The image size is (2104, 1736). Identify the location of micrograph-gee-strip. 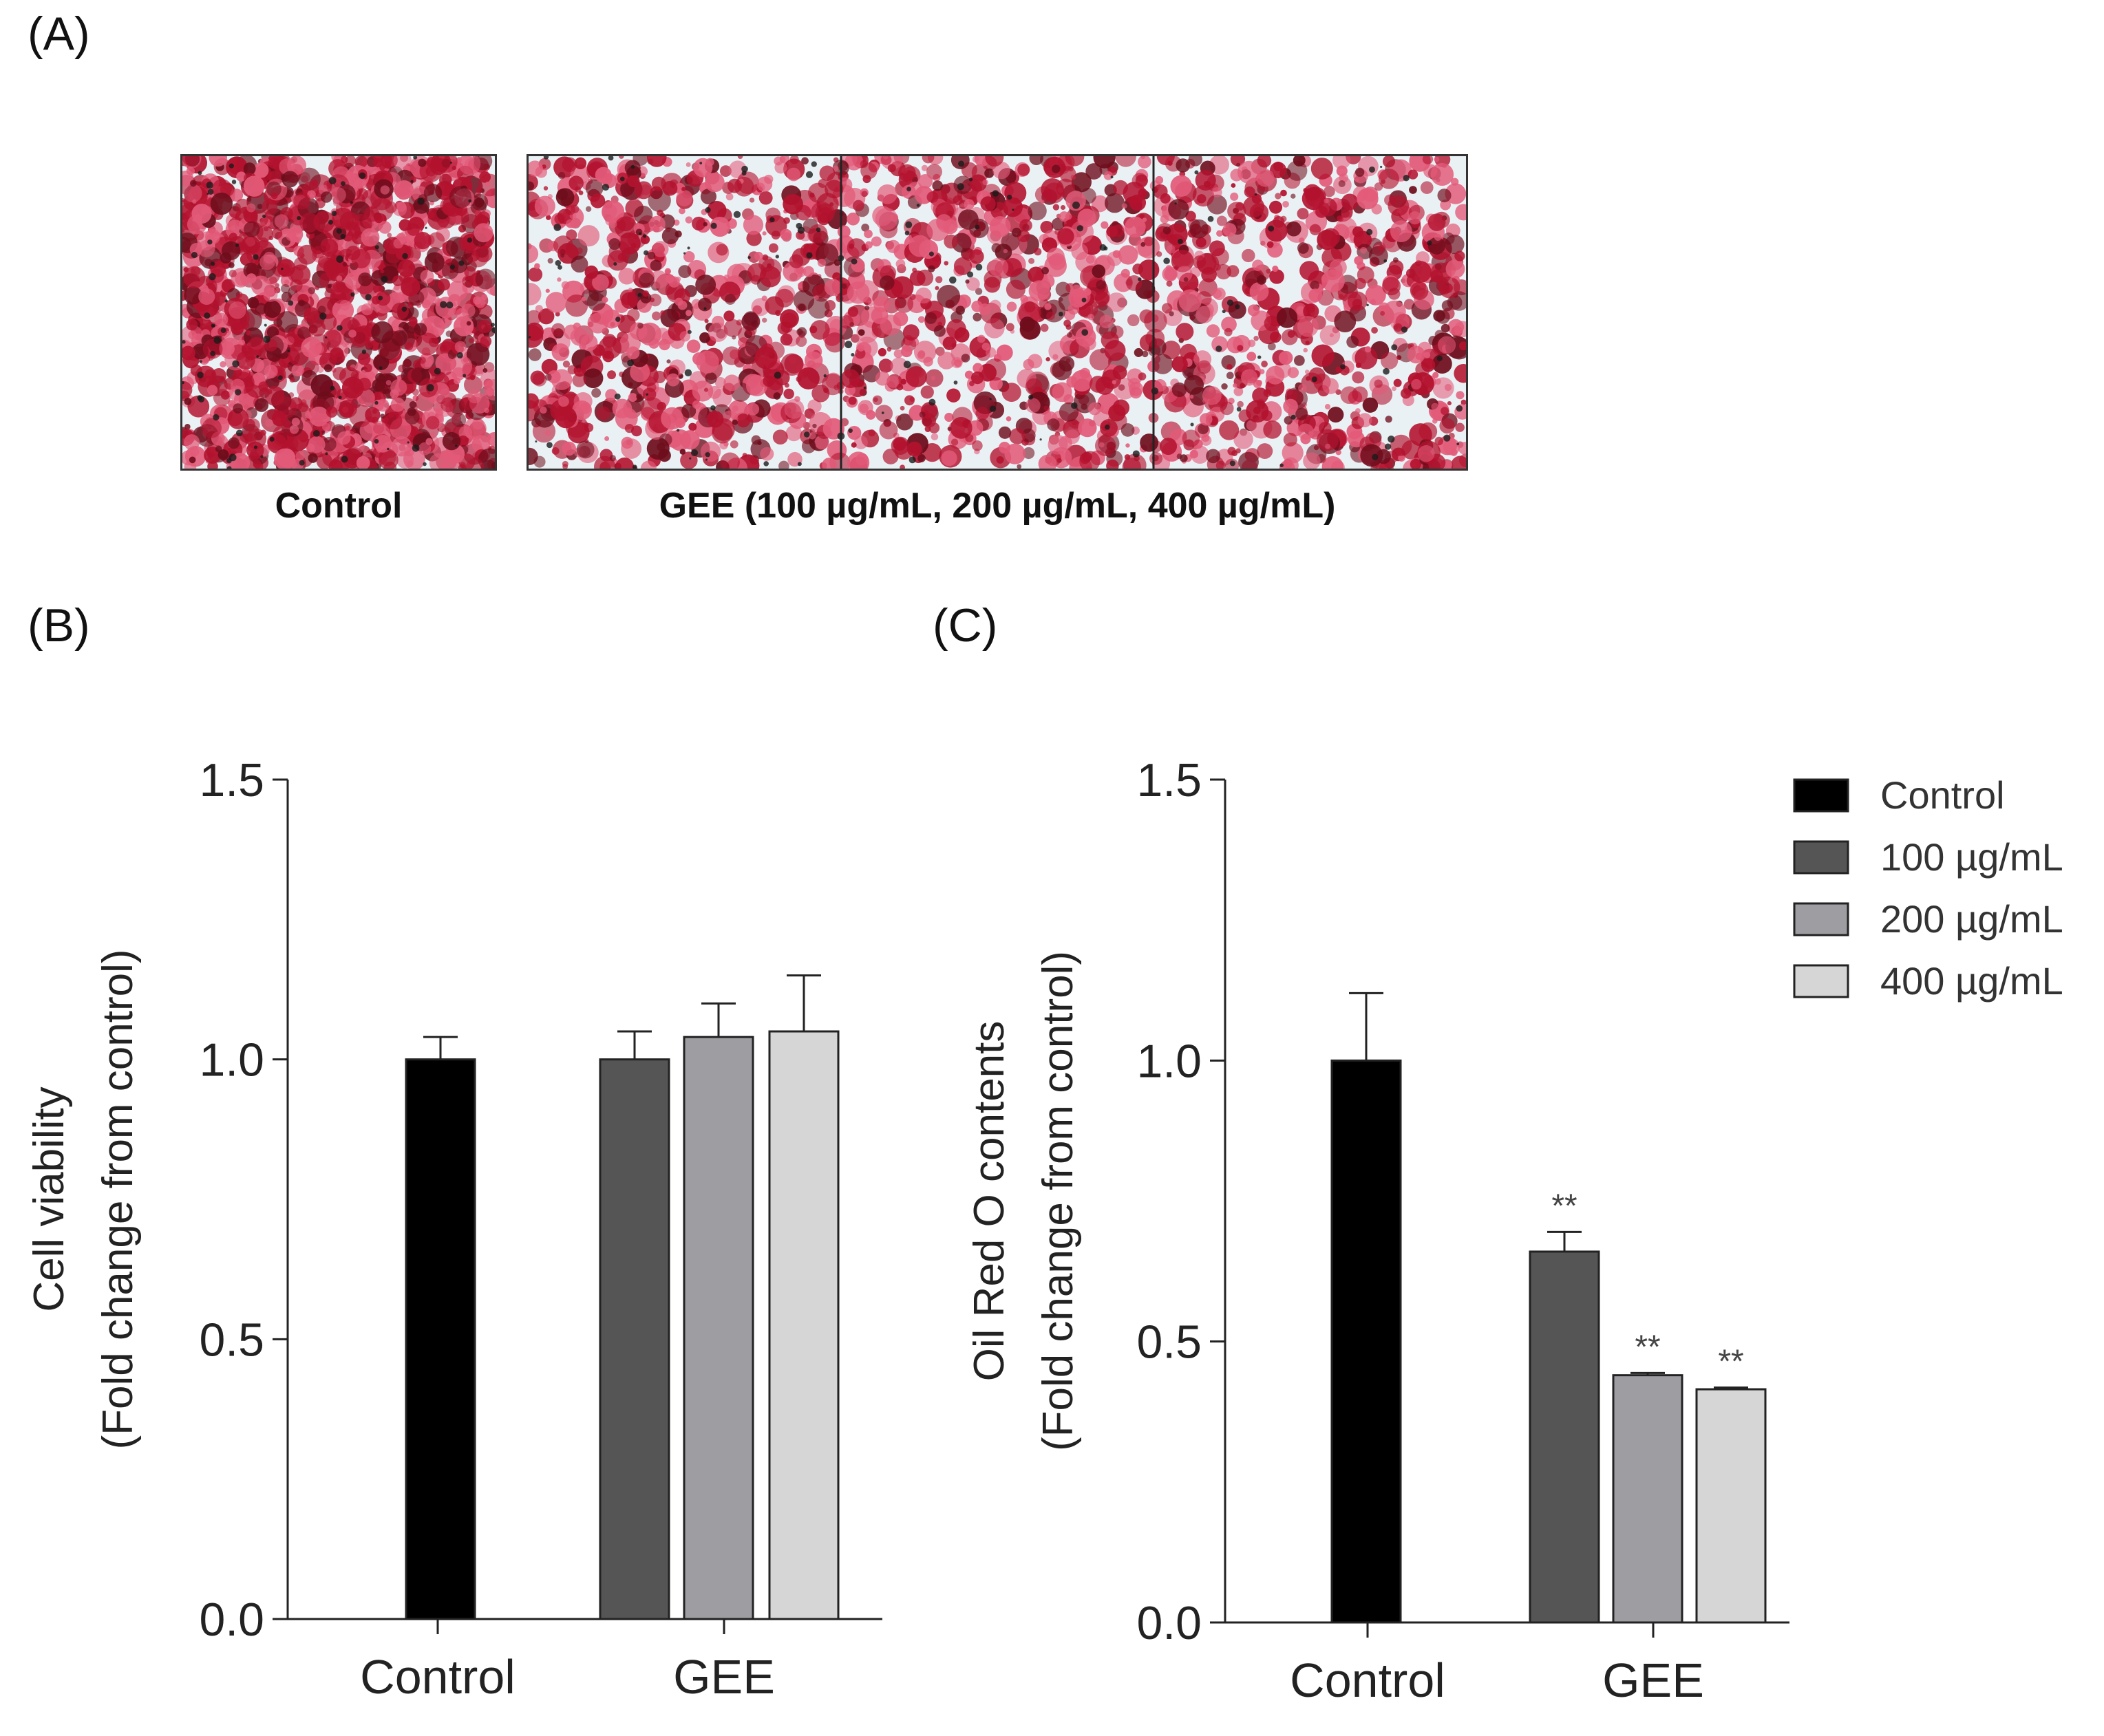
(997, 312).